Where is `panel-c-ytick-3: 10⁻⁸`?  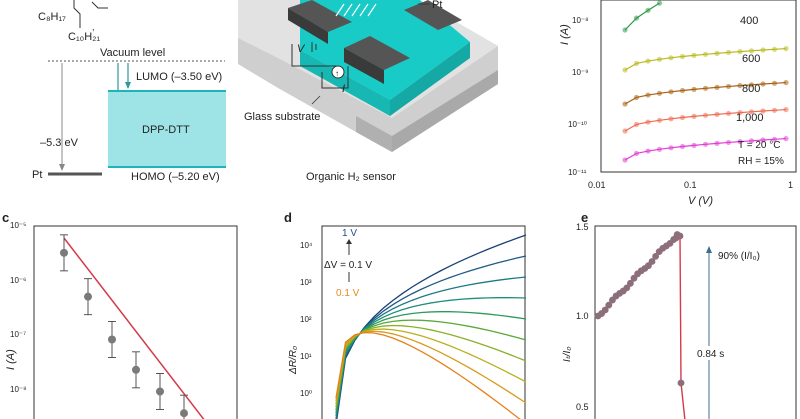 panel-c-ytick-3: 10⁻⁸ is located at coordinates (18, 389).